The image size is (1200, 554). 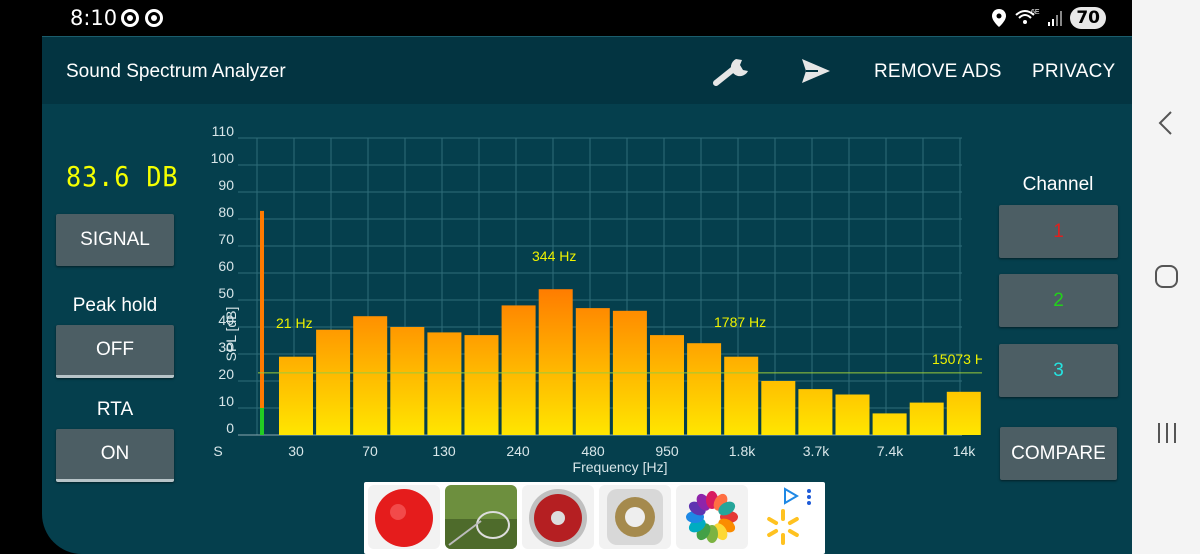 What do you see at coordinates (1166, 123) in the screenshot?
I see `back-icon` at bounding box center [1166, 123].